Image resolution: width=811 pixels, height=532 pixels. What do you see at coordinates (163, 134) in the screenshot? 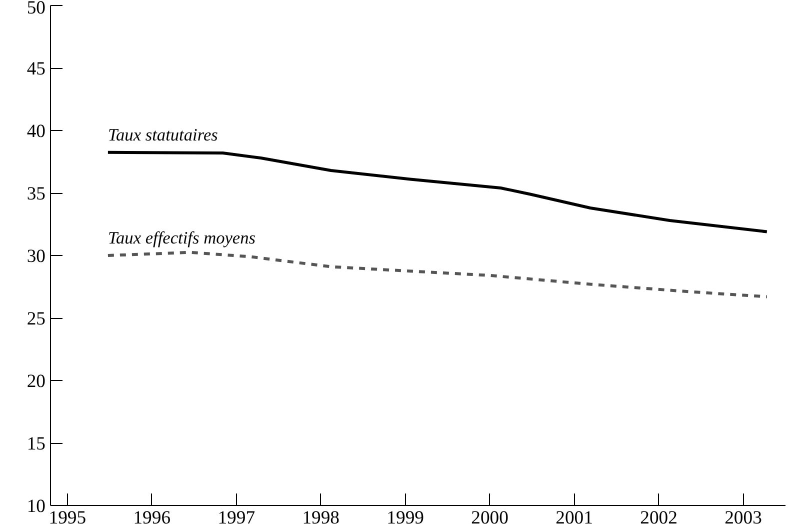
I see `series-label: Taux statutaires` at bounding box center [163, 134].